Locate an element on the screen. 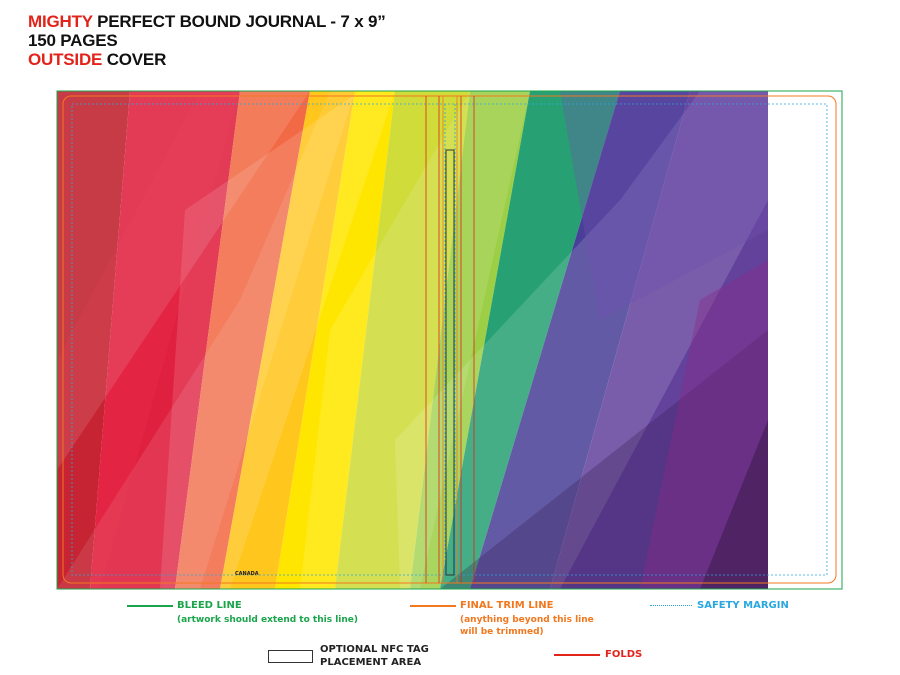  spine-safety-guides is located at coordinates (450, 339).